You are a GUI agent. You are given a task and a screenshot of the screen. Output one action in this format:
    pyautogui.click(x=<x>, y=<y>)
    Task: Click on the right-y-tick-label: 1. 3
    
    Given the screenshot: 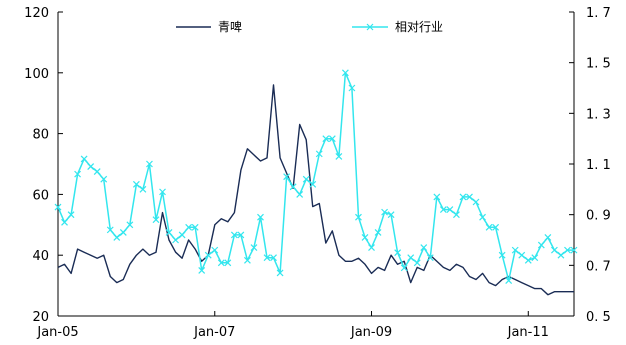 What is the action you would take?
    pyautogui.click(x=598, y=114)
    